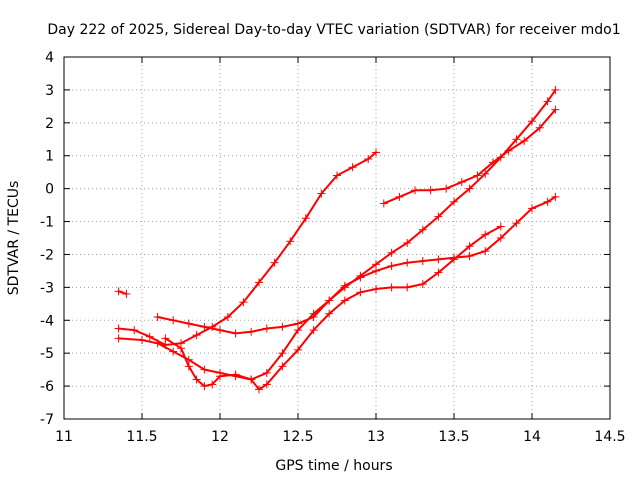 This screenshot has height=484, width=640. Describe the element at coordinates (141, 437) in the screenshot. I see `x-tick-label: 11.5` at that location.